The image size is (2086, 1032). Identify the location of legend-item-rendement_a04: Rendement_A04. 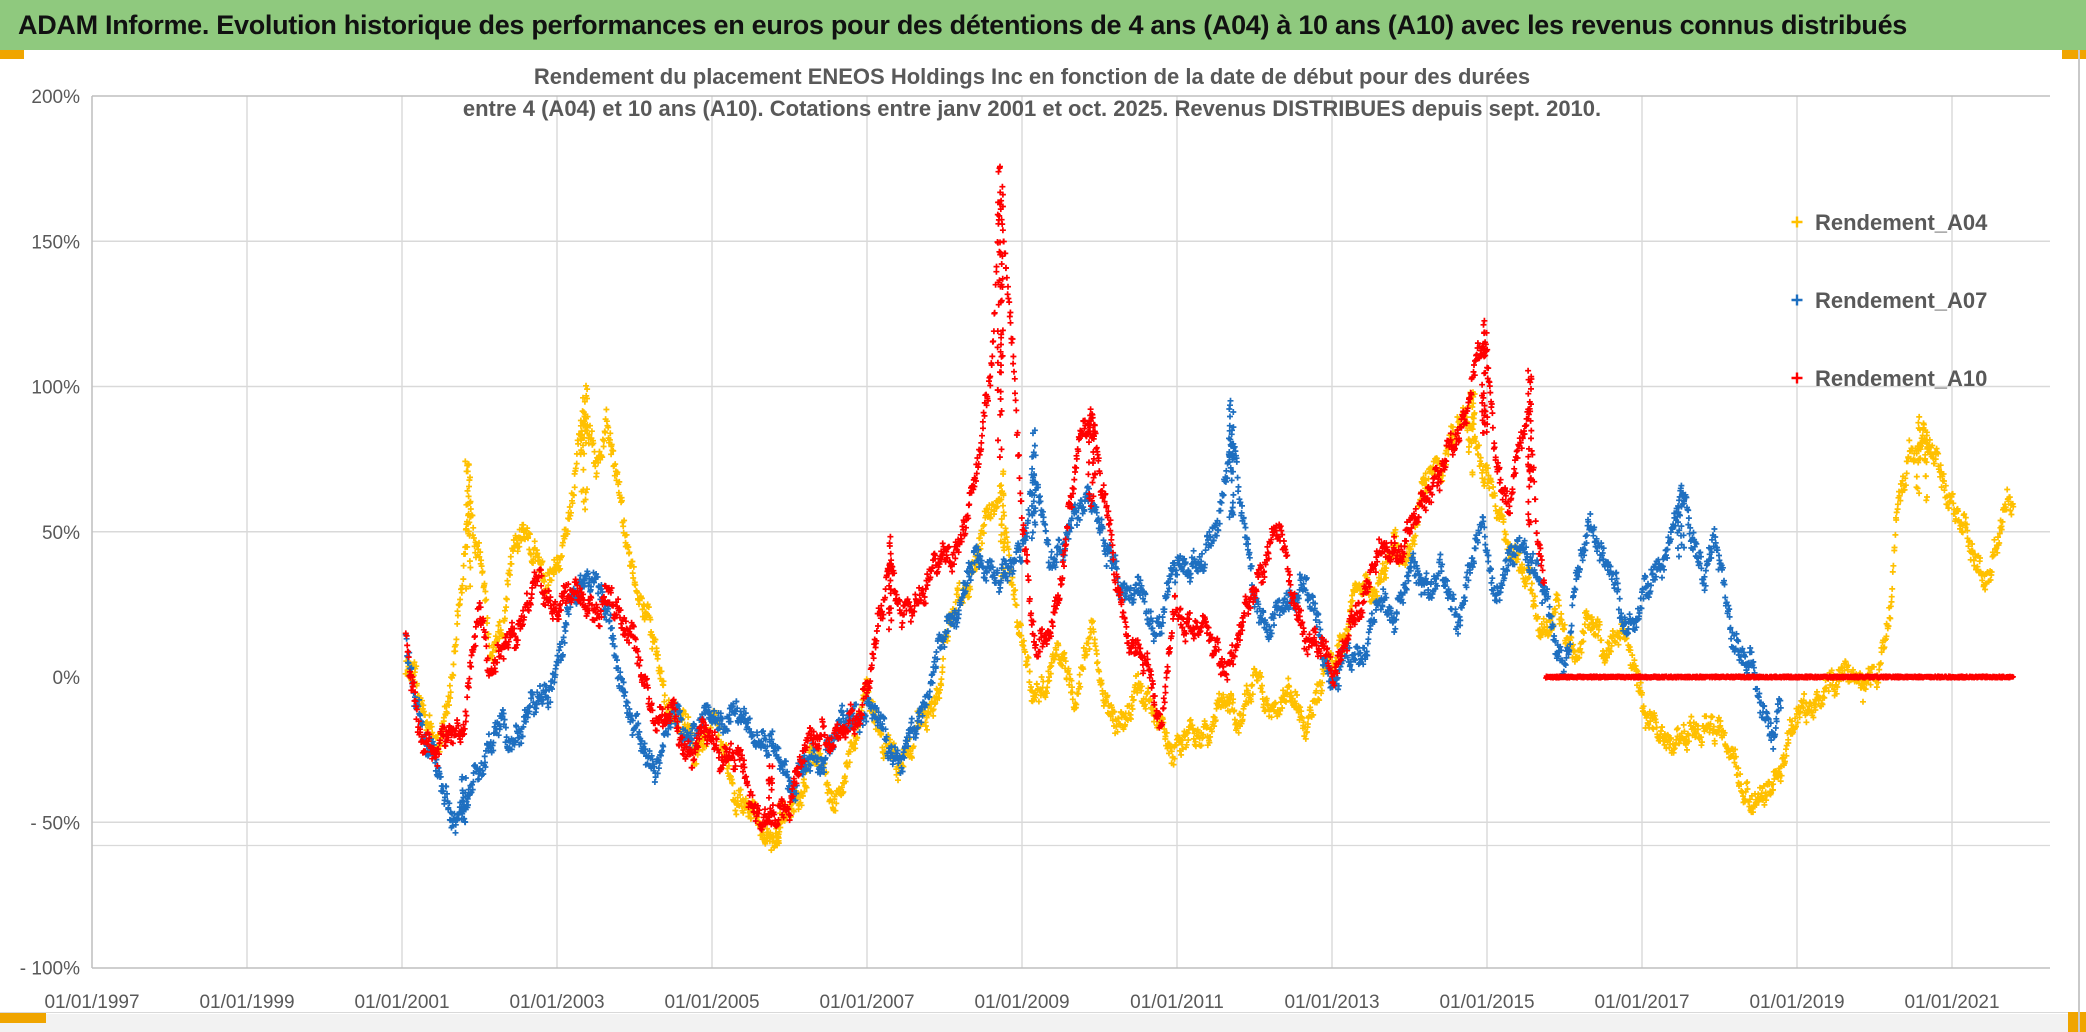
(1890, 222).